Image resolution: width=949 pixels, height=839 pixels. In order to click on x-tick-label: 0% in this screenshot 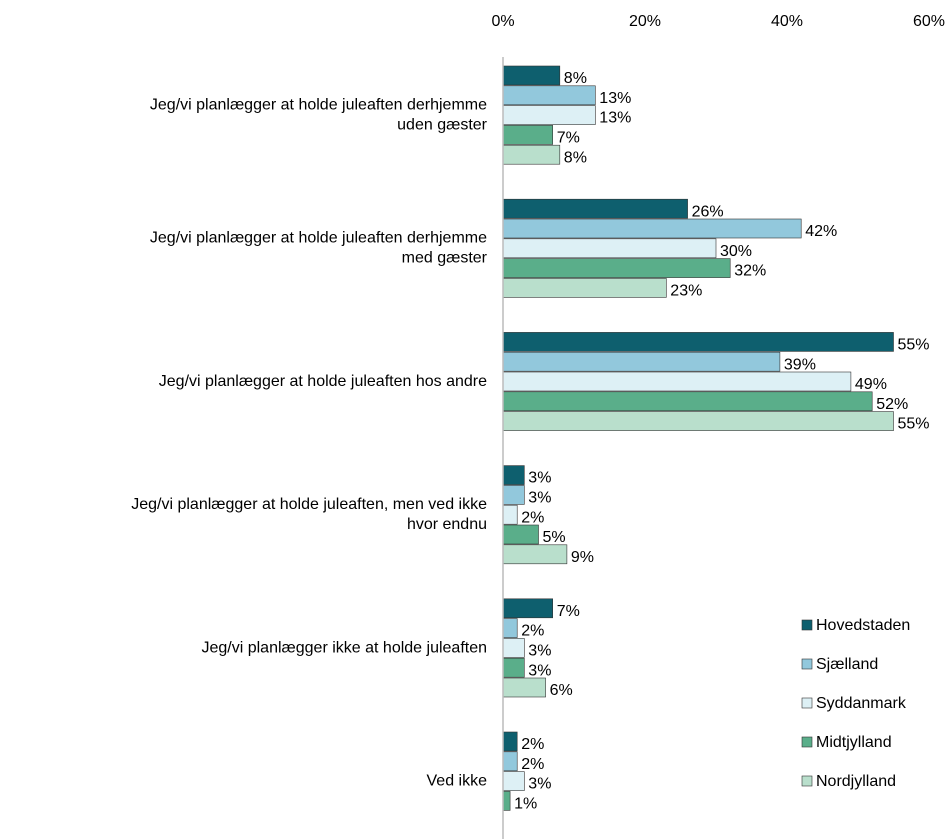, I will do `click(502, 21)`.